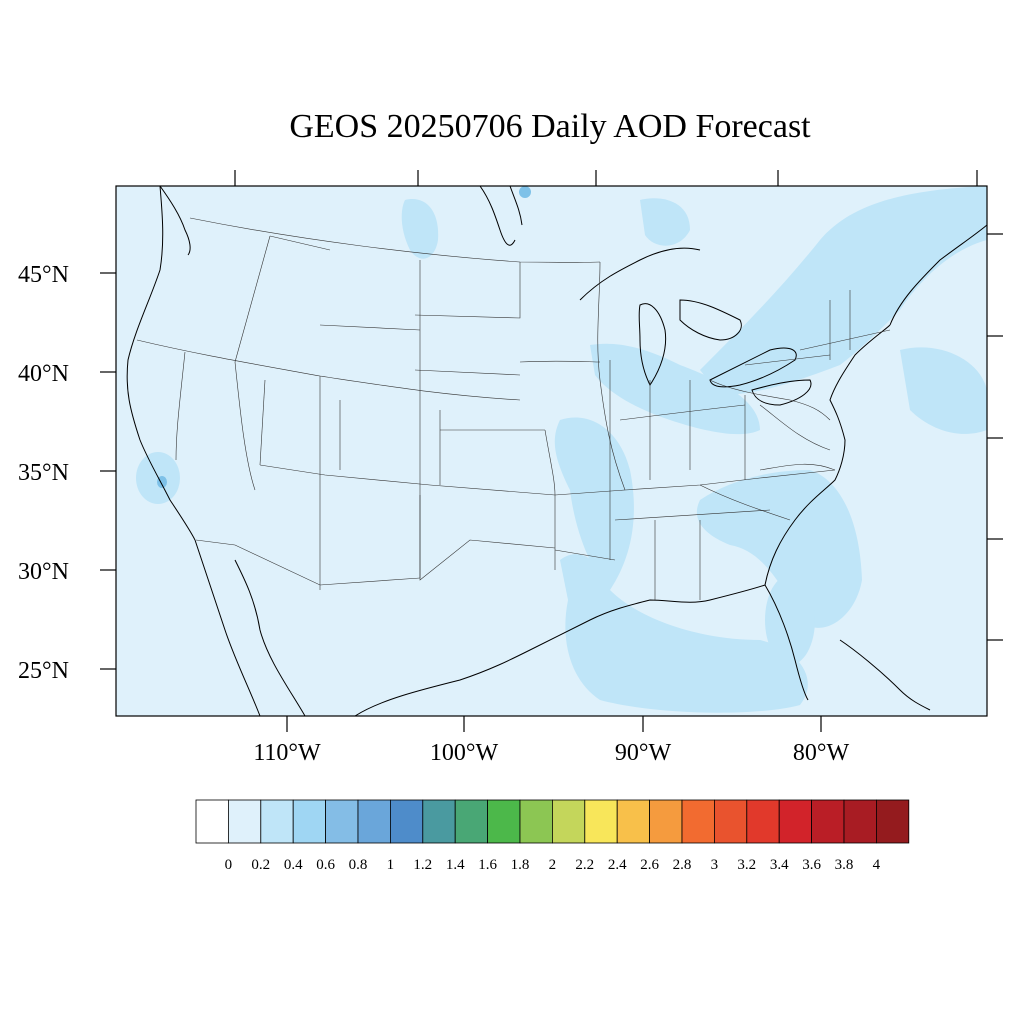  What do you see at coordinates (715, 865) in the screenshot?
I see `colorbar-label: 3` at bounding box center [715, 865].